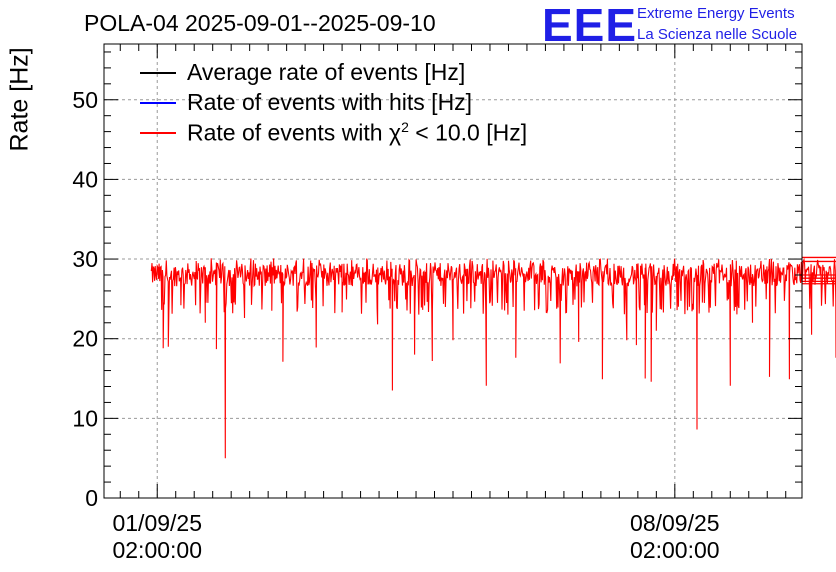 This screenshot has width=836, height=572. Describe the element at coordinates (85, 259) in the screenshot. I see `y-tick-label: 30` at that location.